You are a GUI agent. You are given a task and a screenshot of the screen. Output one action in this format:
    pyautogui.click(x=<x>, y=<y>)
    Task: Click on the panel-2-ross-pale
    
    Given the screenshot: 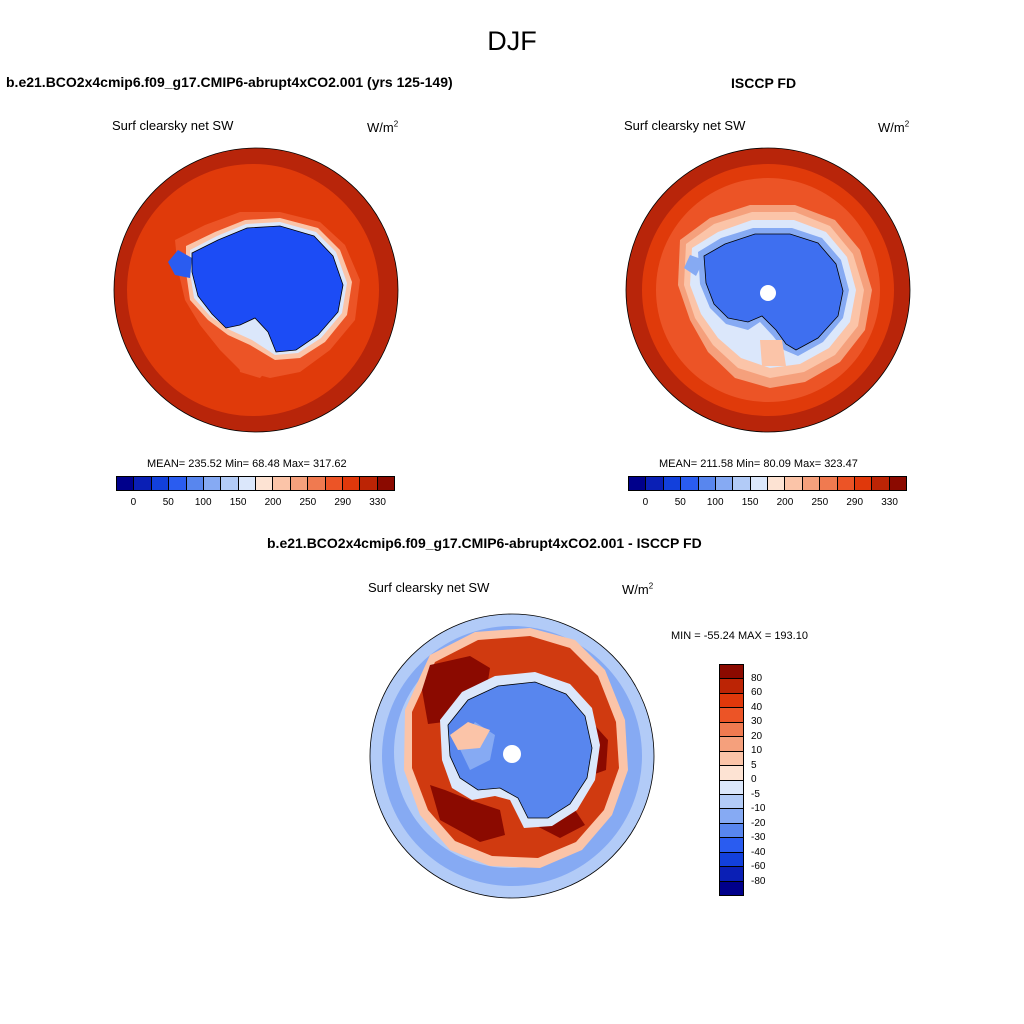 What is the action you would take?
    pyautogui.click(x=773, y=353)
    